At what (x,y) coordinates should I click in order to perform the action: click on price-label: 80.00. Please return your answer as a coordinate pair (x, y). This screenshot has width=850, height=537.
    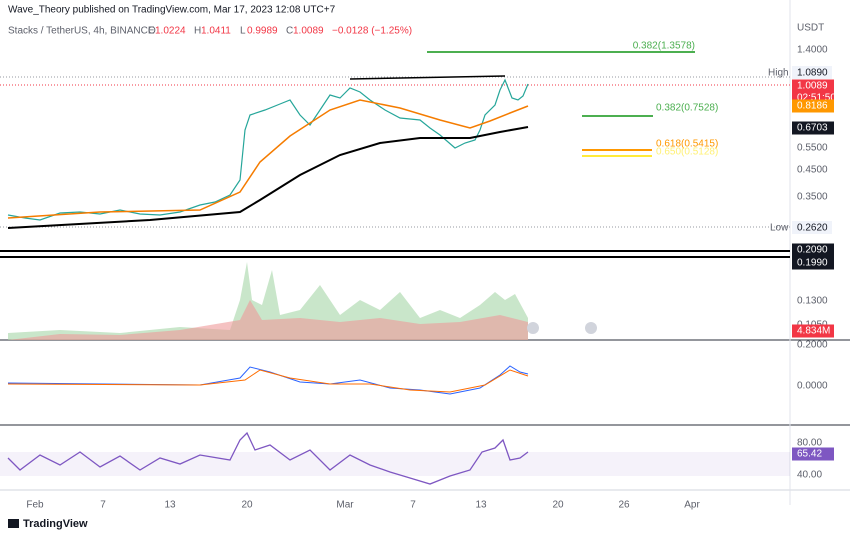
    Looking at the image, I should click on (809, 443).